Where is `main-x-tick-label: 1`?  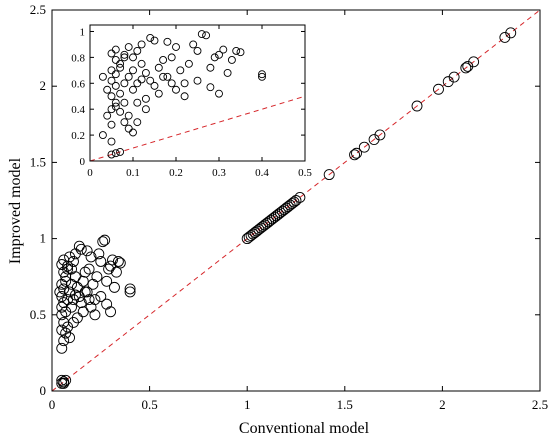
main-x-tick-label: 1 is located at coordinates (247, 404).